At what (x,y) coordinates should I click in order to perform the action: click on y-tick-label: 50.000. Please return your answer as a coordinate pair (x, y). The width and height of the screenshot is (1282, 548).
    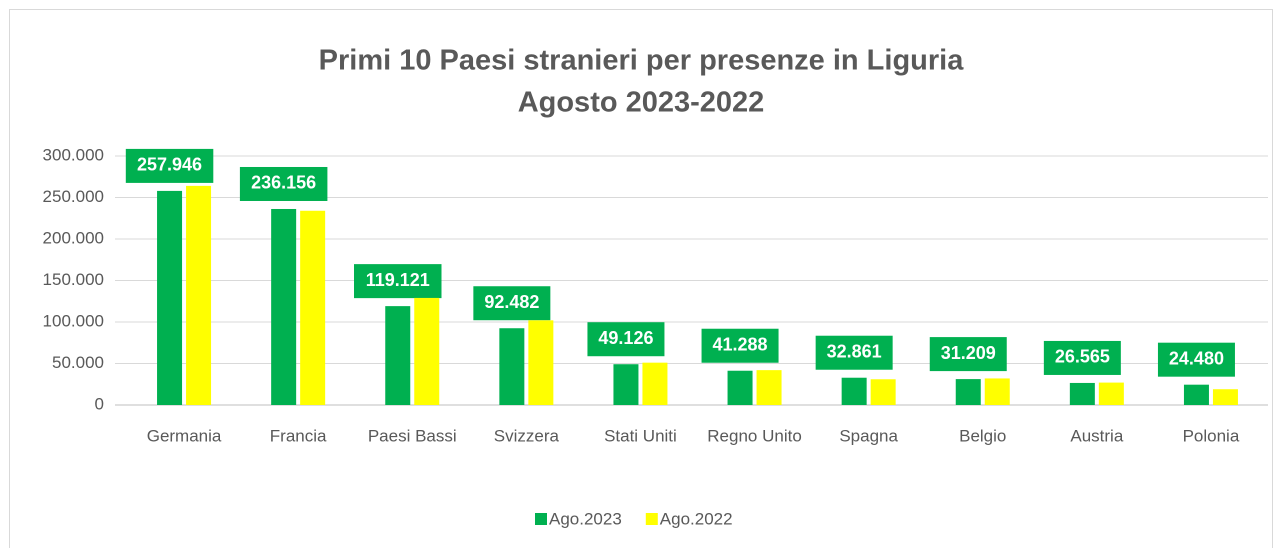
    Looking at the image, I should click on (78, 362).